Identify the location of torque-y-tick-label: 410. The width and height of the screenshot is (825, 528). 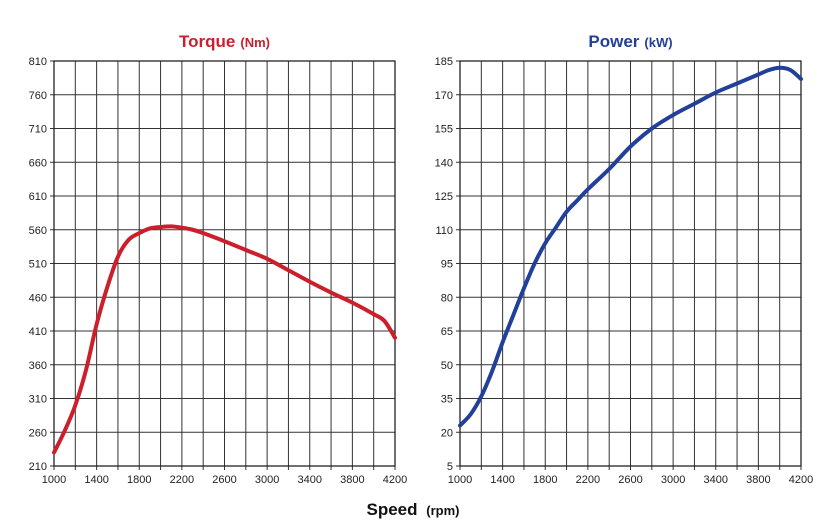
(38, 332).